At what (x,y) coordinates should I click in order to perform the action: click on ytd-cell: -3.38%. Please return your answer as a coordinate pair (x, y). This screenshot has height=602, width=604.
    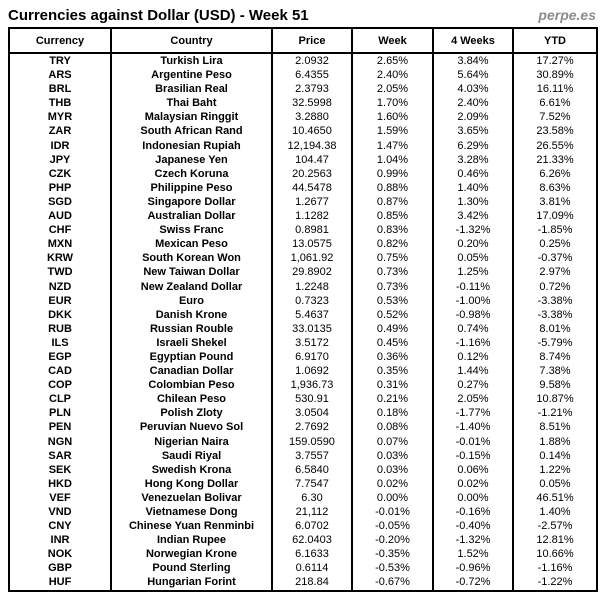
    Looking at the image, I should click on (555, 314).